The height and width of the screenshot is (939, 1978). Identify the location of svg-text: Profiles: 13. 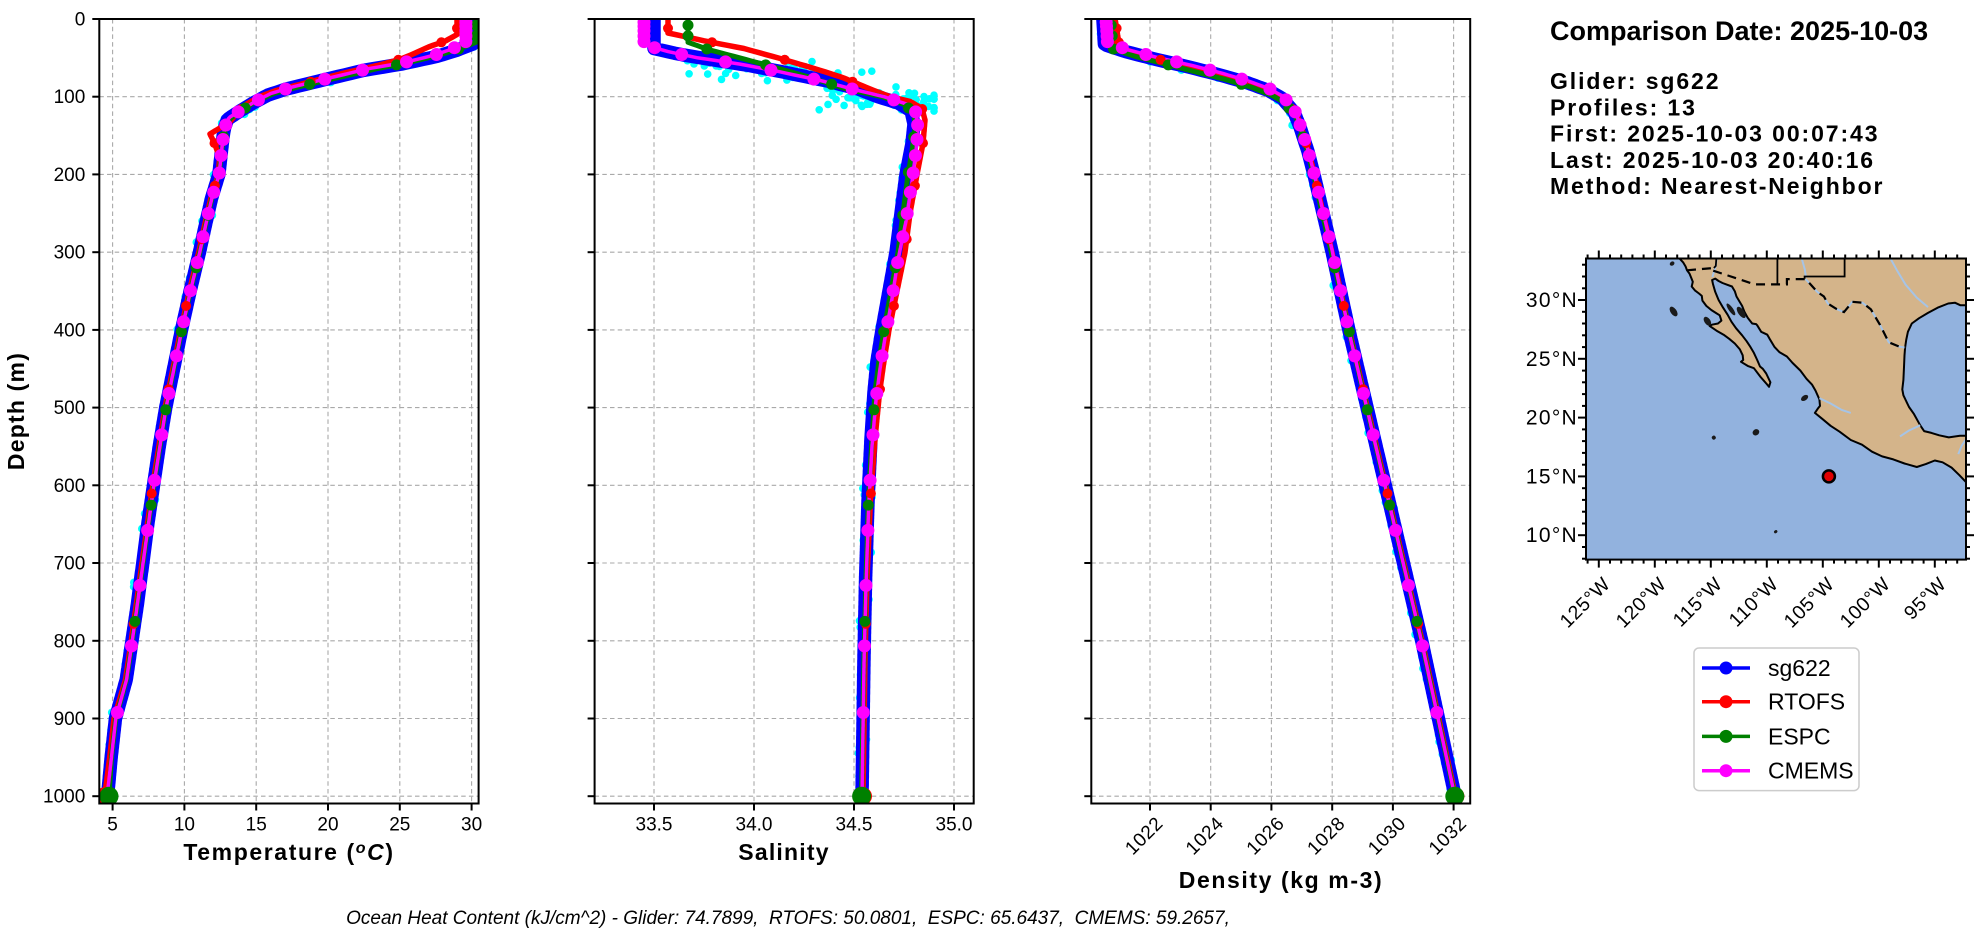
(1623, 107).